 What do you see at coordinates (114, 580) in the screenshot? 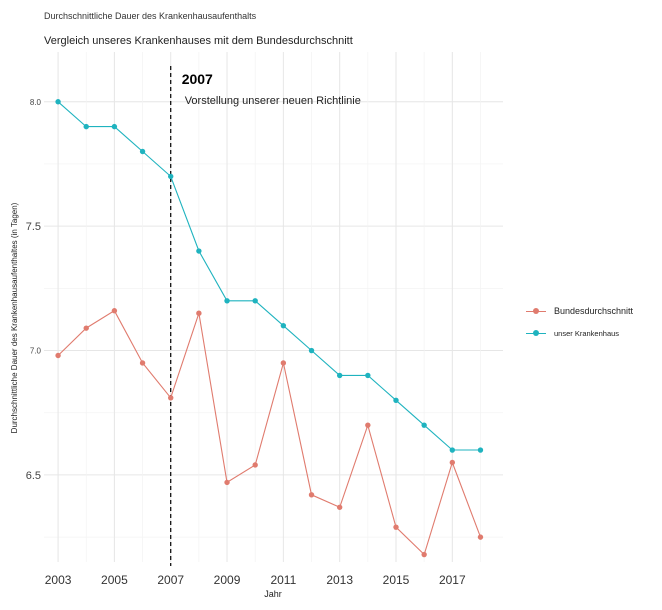
I see `x-tick-label: 2005` at bounding box center [114, 580].